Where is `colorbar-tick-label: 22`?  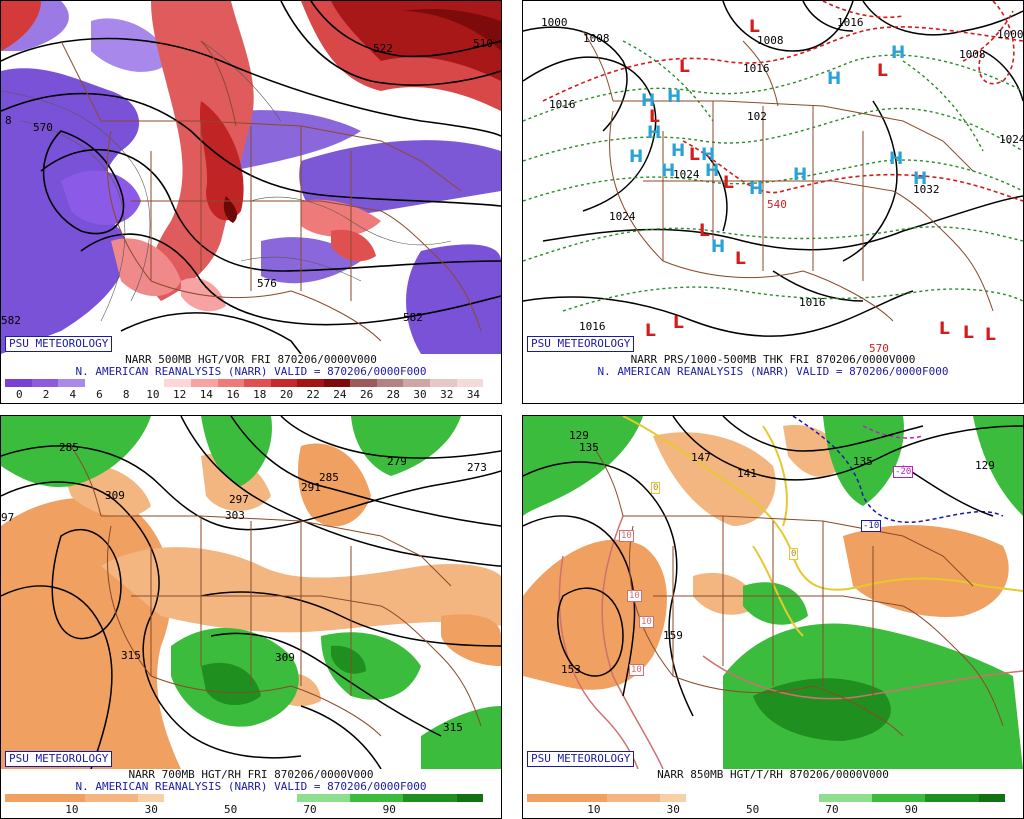 colorbar-tick-label: 22 is located at coordinates (313, 394).